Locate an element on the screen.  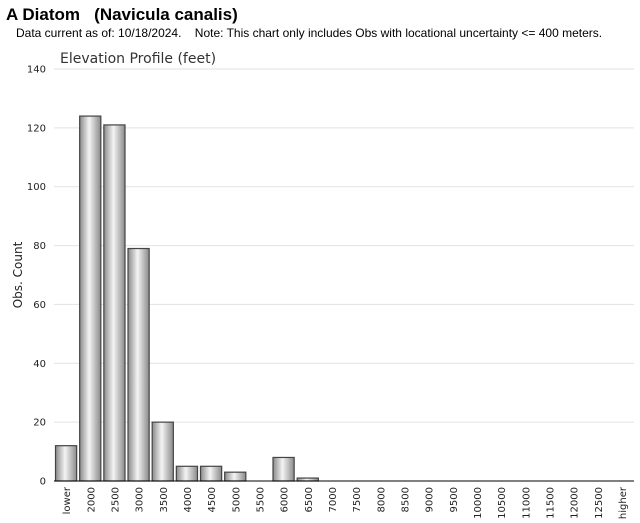
x-tick-label: 11500 is located at coordinates (550, 503).